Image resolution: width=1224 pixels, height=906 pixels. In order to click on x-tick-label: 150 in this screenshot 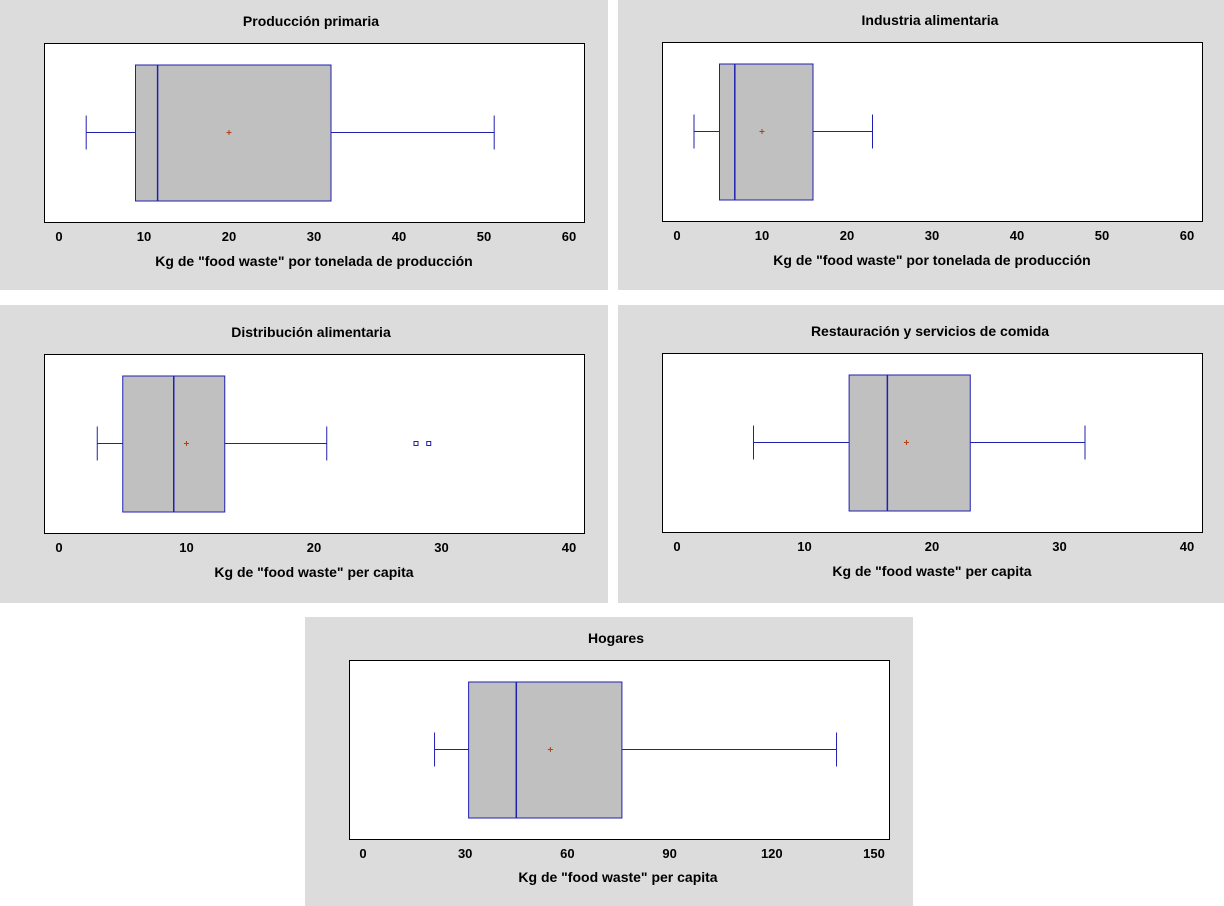, I will do `click(874, 853)`.